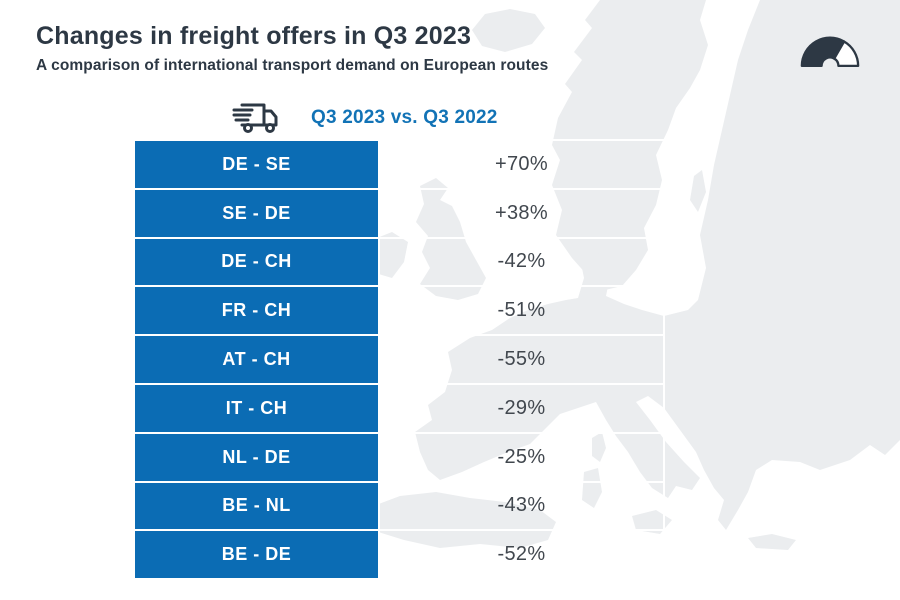  I want to click on change-value-cell: -51%, so click(522, 311).